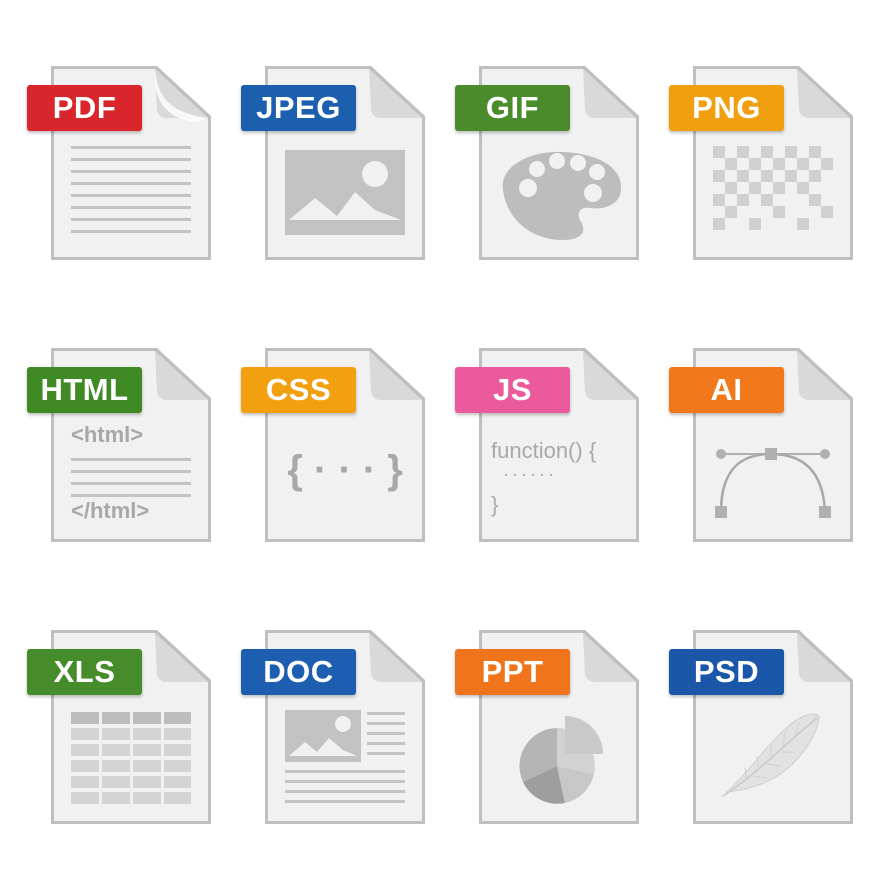  Describe the element at coordinates (335, 444) in the screenshot. I see `css-file-icon: { · · · } CSS` at that location.